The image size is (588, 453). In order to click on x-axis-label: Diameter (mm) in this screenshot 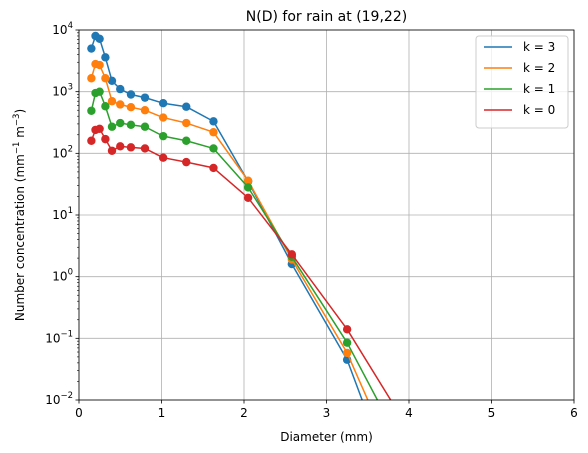, I will do `click(326, 437)`.